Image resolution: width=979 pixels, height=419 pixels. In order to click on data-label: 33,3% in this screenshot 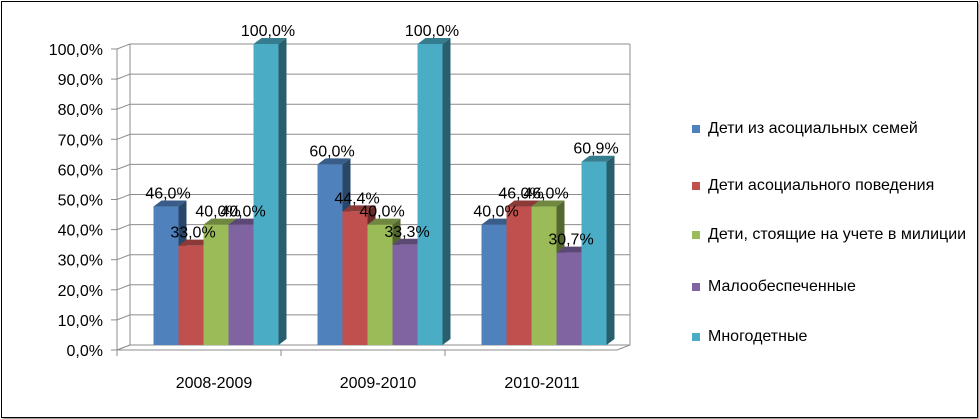, I will do `click(406, 232)`.